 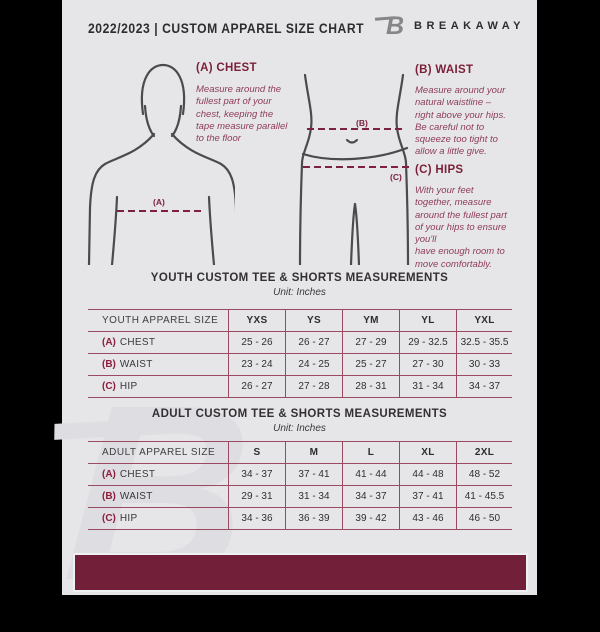 What do you see at coordinates (158, 496) in the screenshot?
I see `adult-waist-row-label: (B) WAIST` at bounding box center [158, 496].